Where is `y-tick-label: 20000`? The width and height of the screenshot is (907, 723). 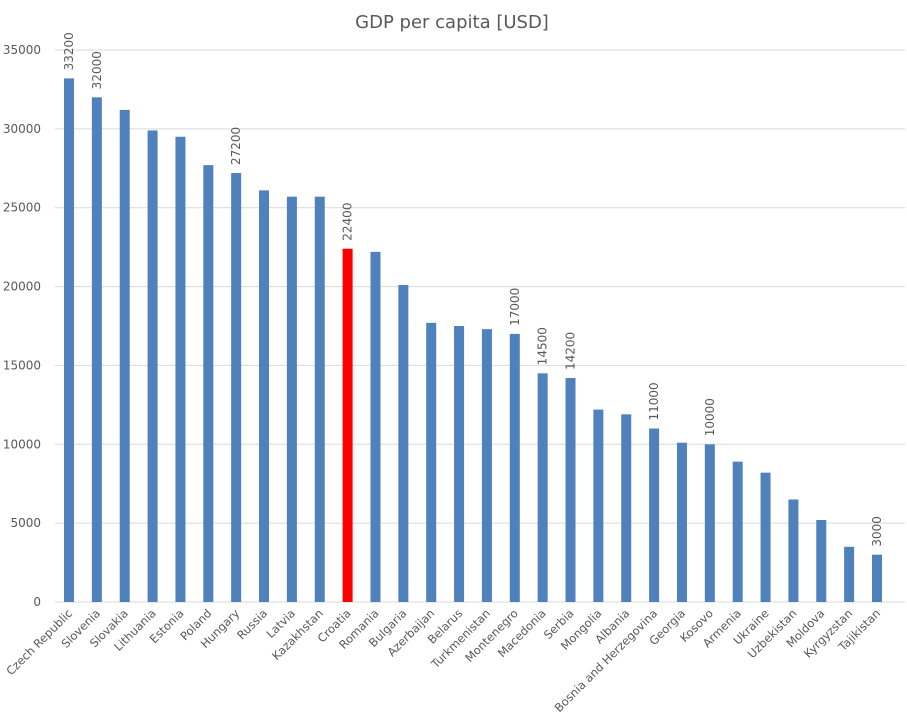 y-tick-label: 20000 is located at coordinates (22, 287).